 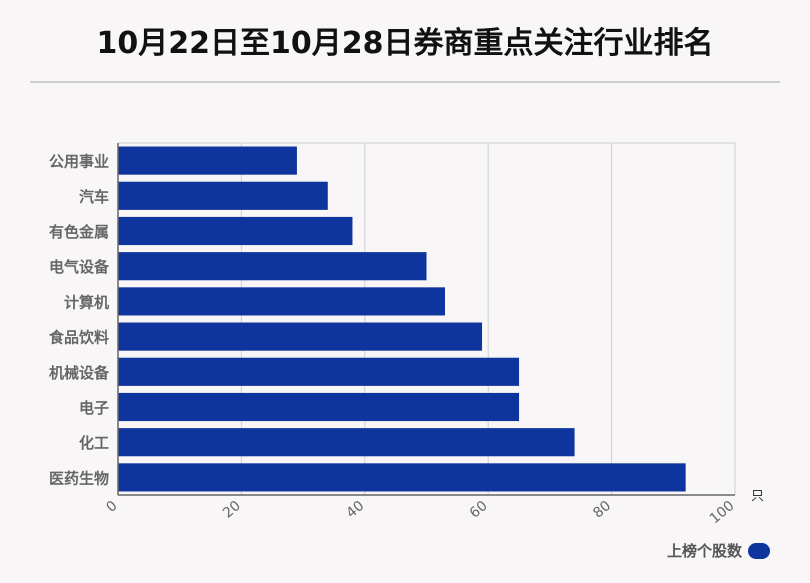 What do you see at coordinates (94, 197) in the screenshot?
I see `category-label: 汽车` at bounding box center [94, 197].